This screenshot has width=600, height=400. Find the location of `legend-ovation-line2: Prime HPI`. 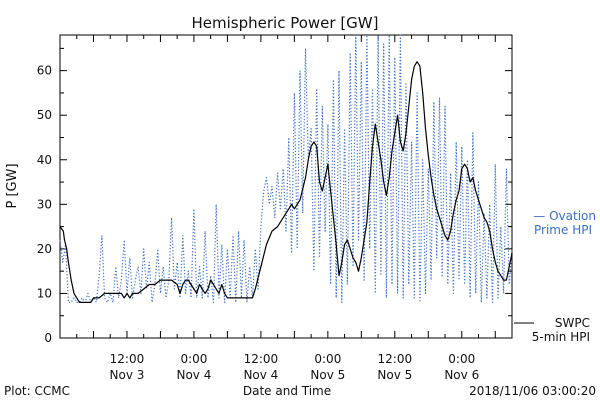

legend-ovation-line2: Prime HPI is located at coordinates (563, 230).